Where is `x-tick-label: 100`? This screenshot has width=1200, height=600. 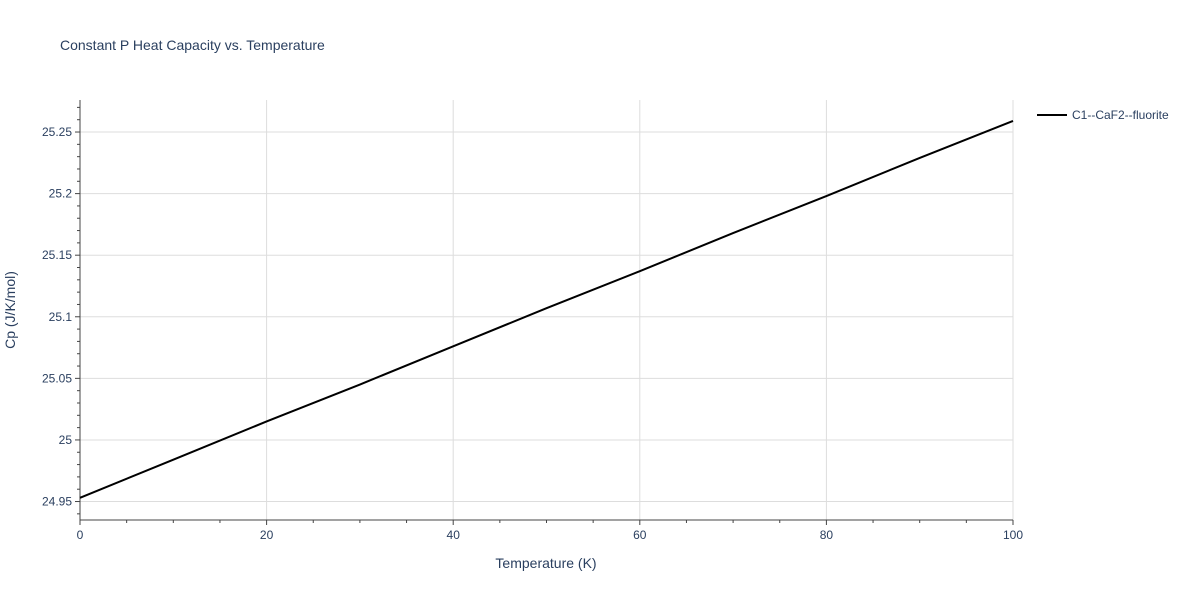
x-tick-label: 100 is located at coordinates (1013, 535).